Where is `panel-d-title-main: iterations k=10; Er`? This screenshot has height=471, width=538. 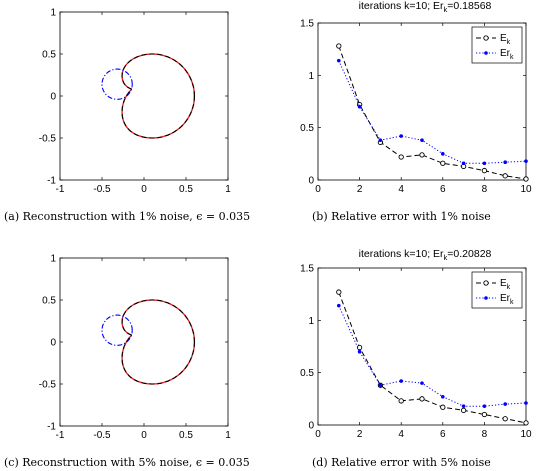 panel-d-title-main: iterations k=10; Er is located at coordinates (401, 254).